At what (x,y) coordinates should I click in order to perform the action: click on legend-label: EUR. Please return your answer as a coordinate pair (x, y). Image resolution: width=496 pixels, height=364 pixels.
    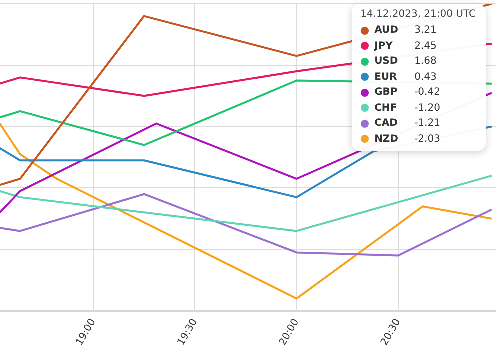
    Looking at the image, I should click on (386, 77).